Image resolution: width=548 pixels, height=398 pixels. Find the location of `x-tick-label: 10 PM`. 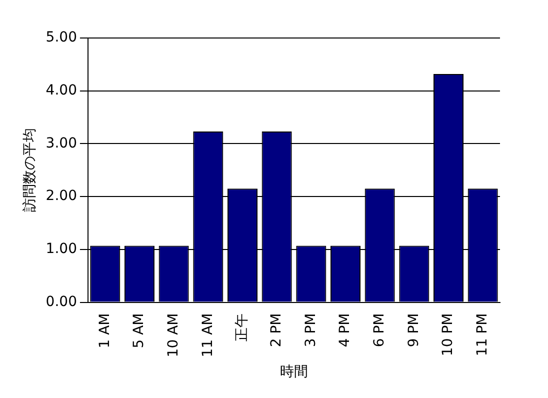

x-tick-label: 10 PM is located at coordinates (448, 334).